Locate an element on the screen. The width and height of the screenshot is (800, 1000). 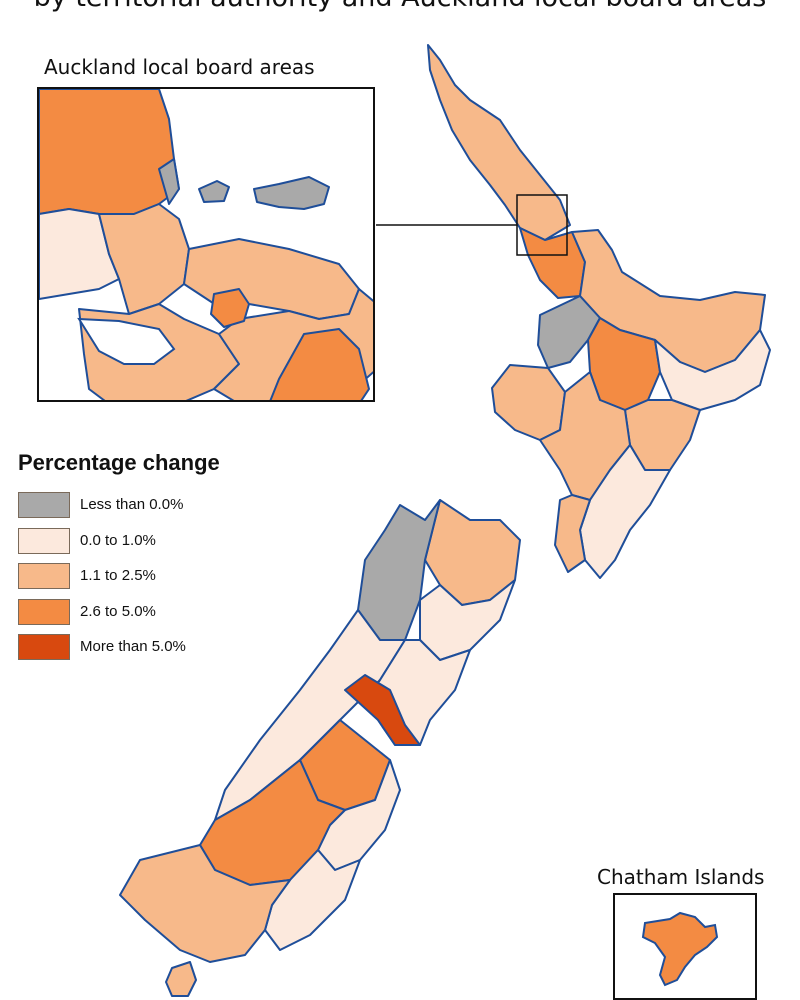
auckland-inset-label: Auckland local board areas is located at coordinates (179, 67).